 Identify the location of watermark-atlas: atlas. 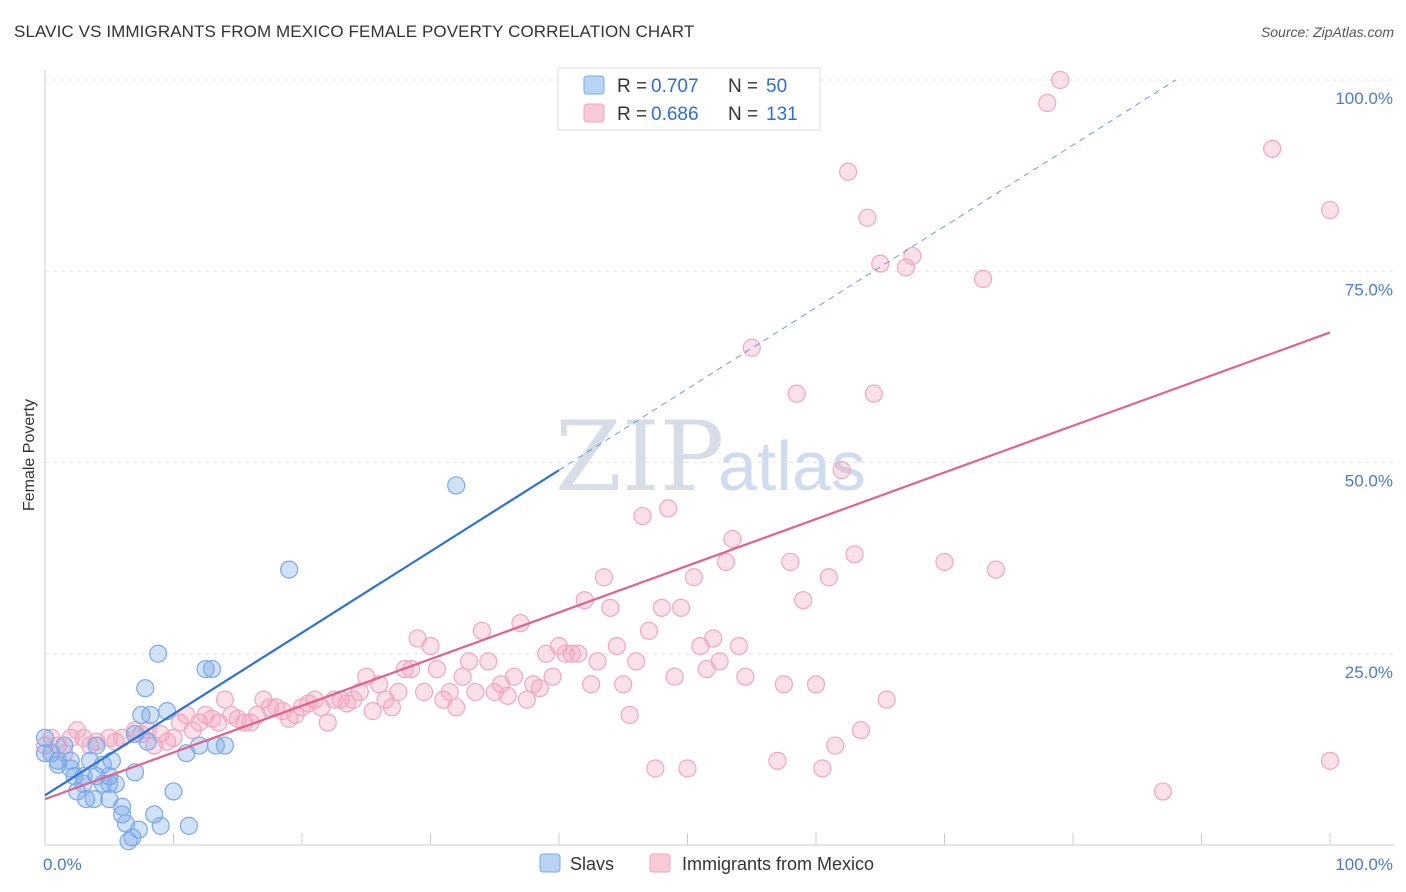
(792, 466).